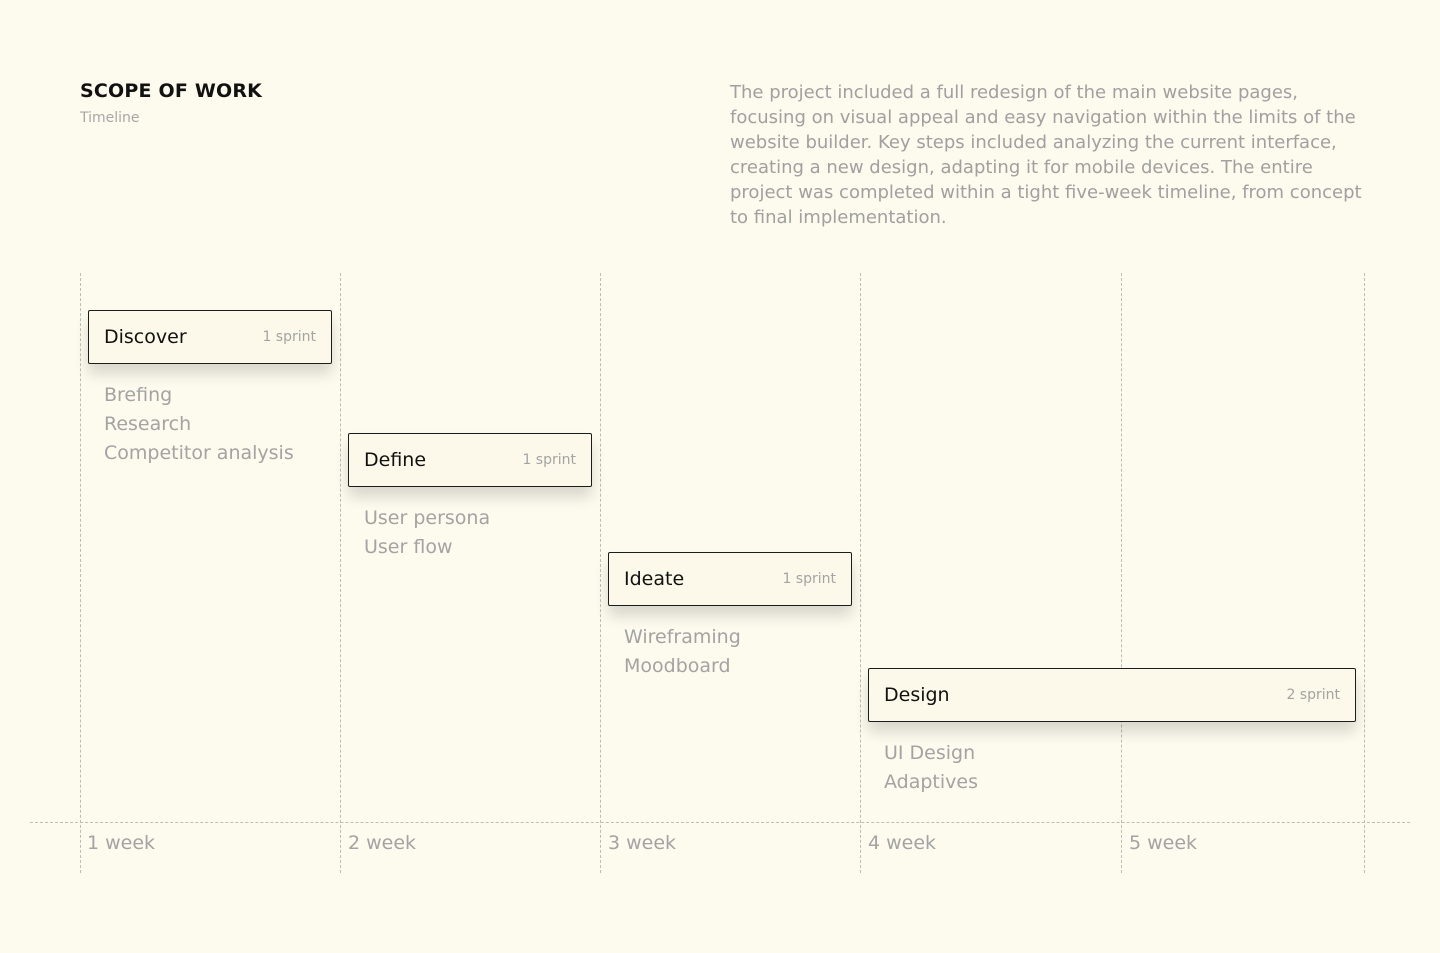  I want to click on week-label: 1 week, so click(121, 843).